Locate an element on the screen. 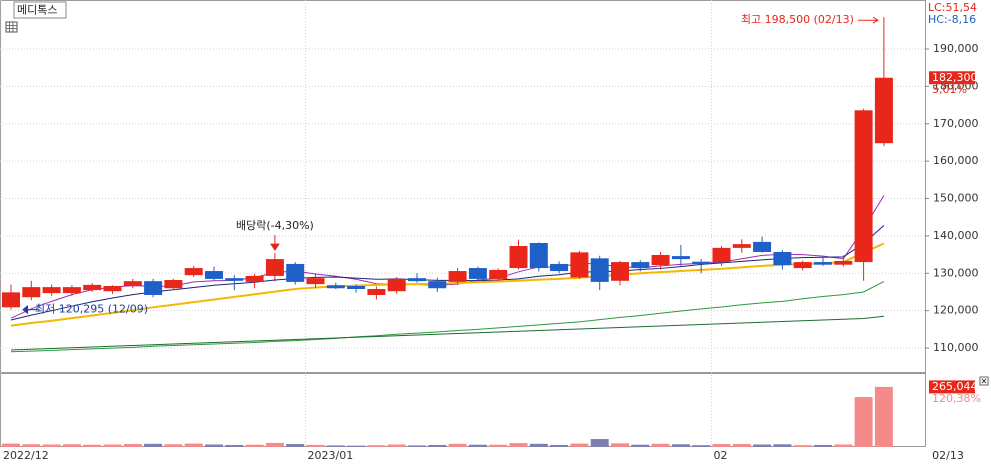 The width and height of the screenshot is (991, 466). y-tick-label: 110,000 is located at coordinates (956, 347).